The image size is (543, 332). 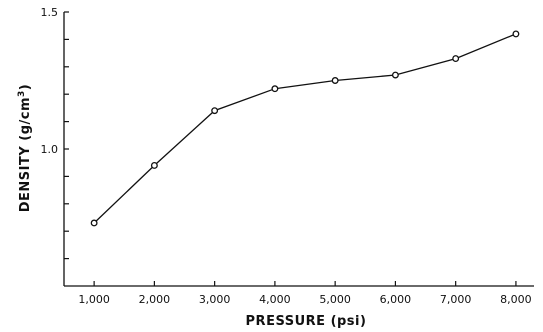 I want to click on x-tick-label: 6,000, so click(x=396, y=299).